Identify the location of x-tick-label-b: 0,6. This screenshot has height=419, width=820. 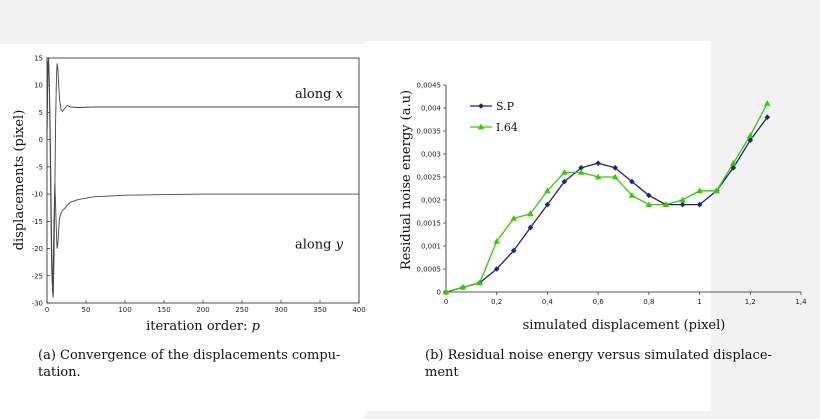
(599, 302).